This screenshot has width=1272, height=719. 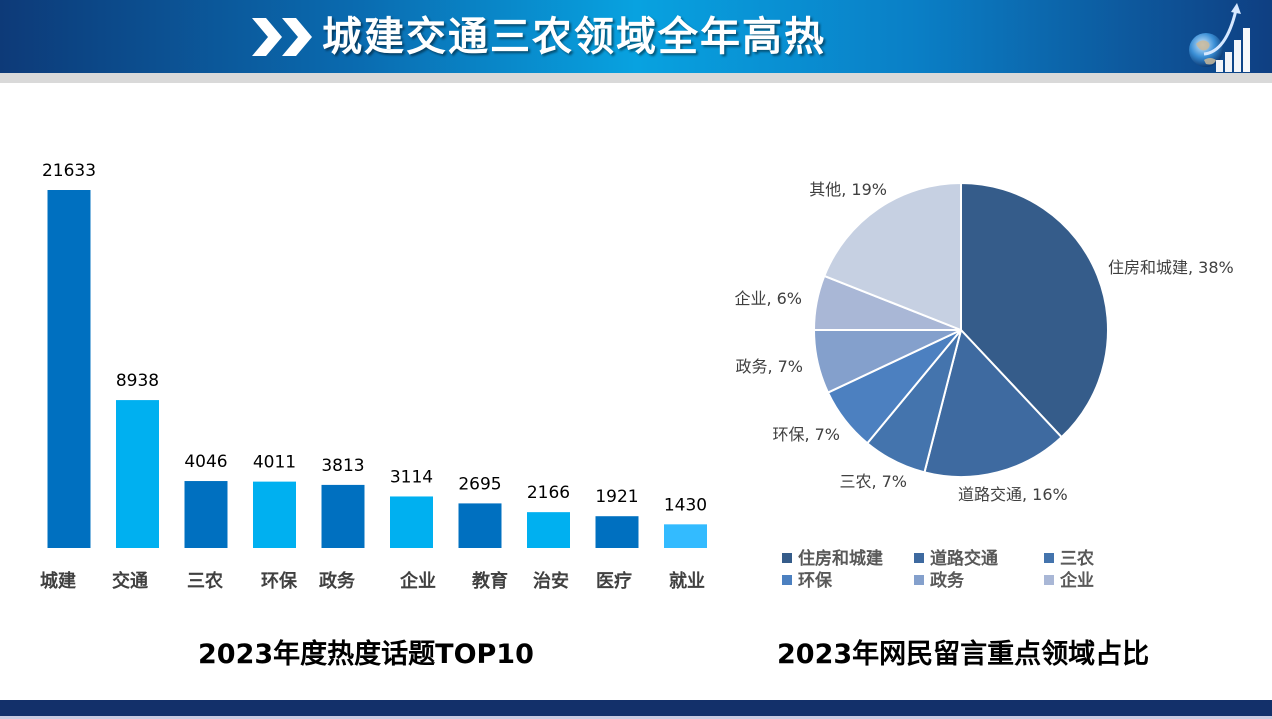 I want to click on footer-bar, so click(x=636, y=708).